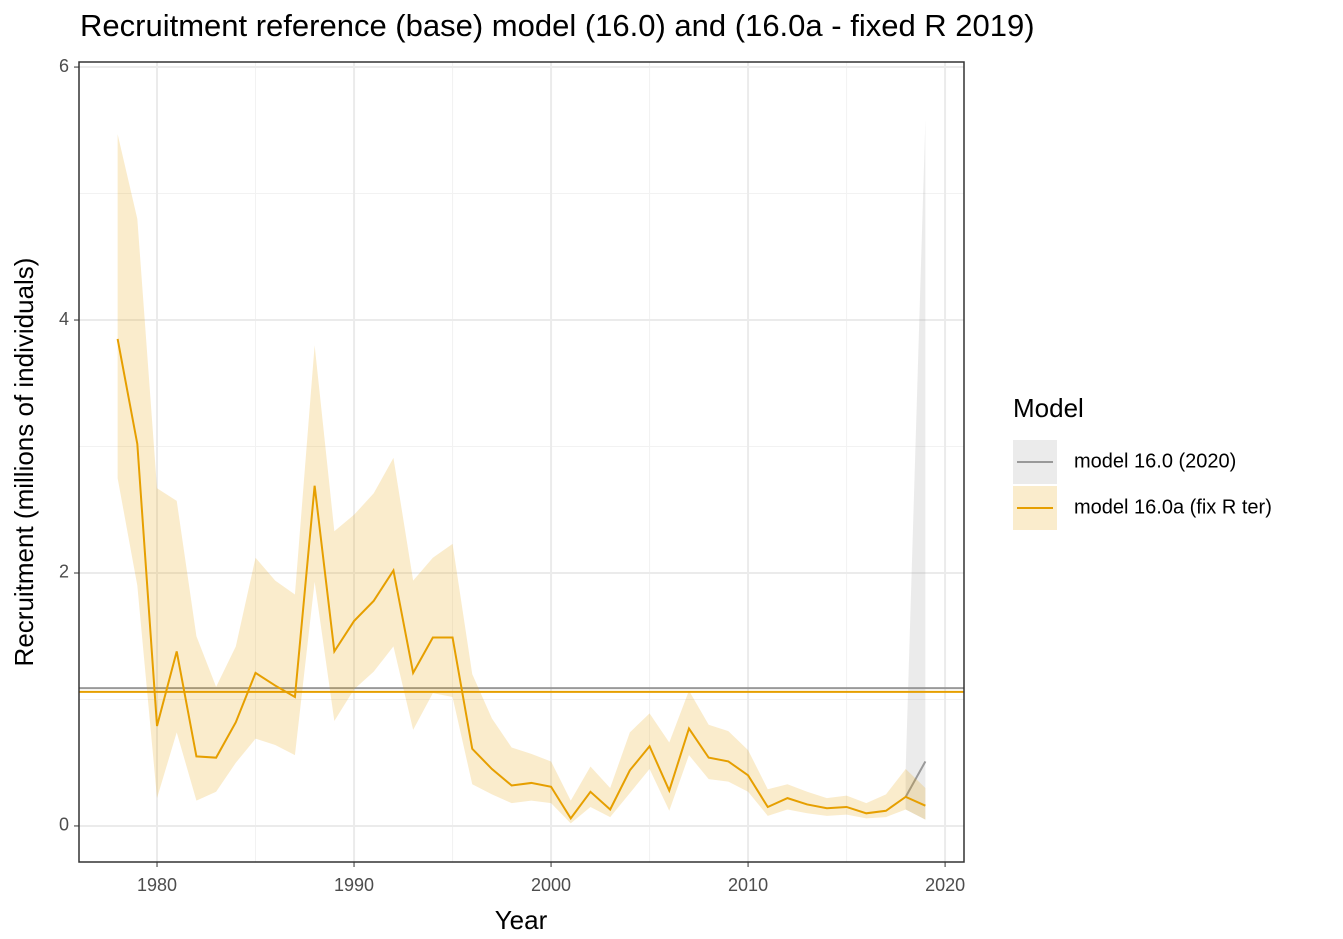  I want to click on x-tick-label: 2000, so click(551, 885).